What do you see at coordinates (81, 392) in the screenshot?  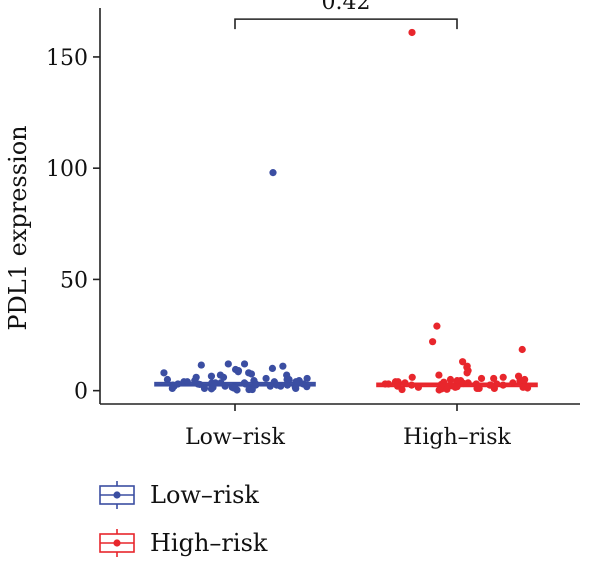 I see `y-tick-label: 0` at bounding box center [81, 392].